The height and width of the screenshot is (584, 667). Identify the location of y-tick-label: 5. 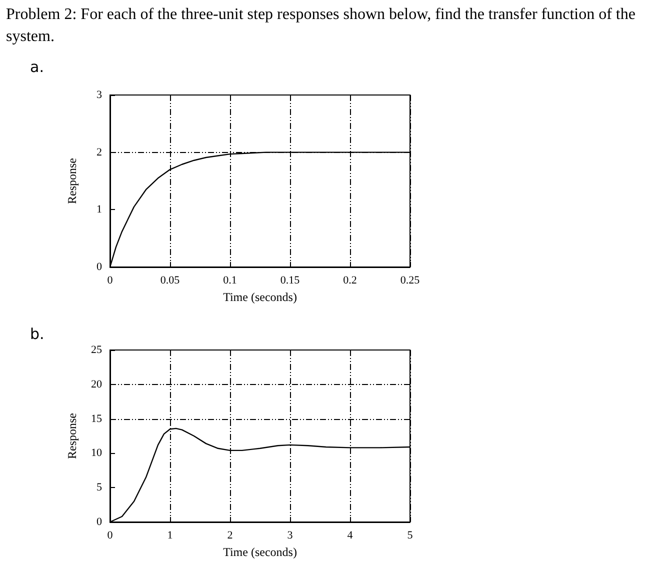
(99, 488).